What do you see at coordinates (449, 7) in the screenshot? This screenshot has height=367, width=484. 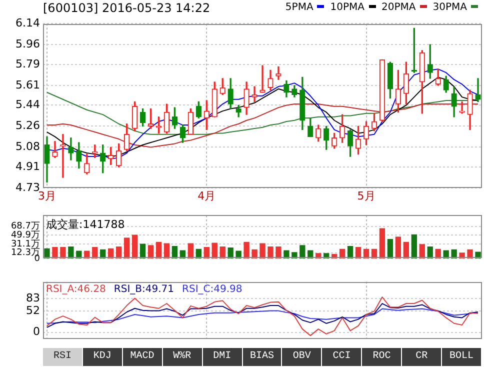 I see `legend-label: 30PMA` at bounding box center [449, 7].